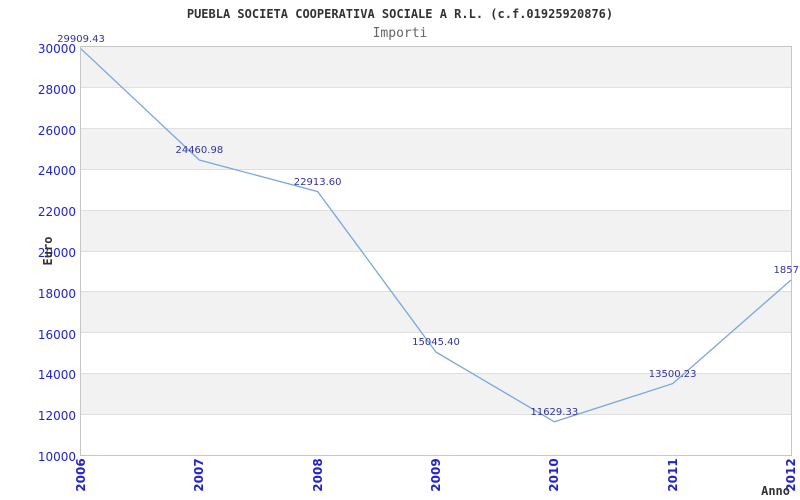  Describe the element at coordinates (436, 343) in the screenshot. I see `point-label: 15045.40` at that location.